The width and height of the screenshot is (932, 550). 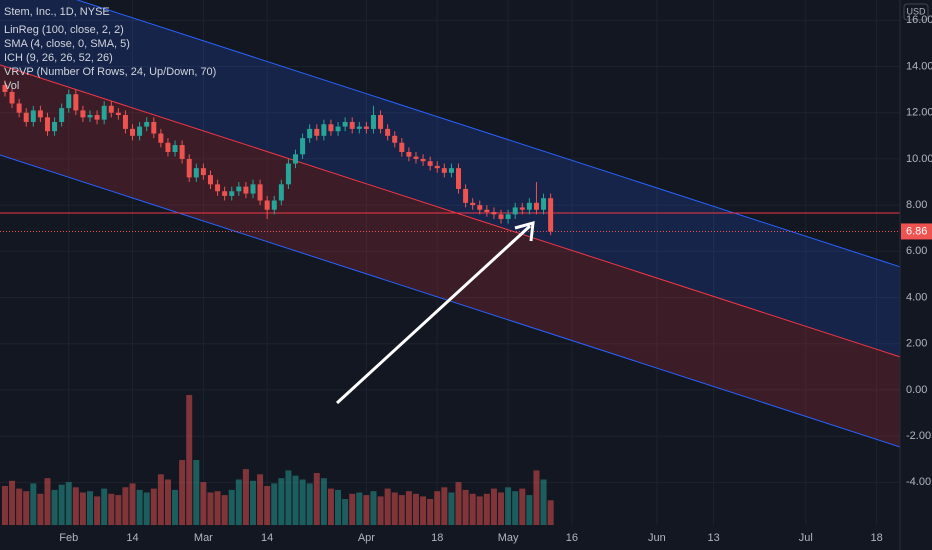 What do you see at coordinates (918, 436) in the screenshot?
I see `y-tick-label: -2.00` at bounding box center [918, 436].